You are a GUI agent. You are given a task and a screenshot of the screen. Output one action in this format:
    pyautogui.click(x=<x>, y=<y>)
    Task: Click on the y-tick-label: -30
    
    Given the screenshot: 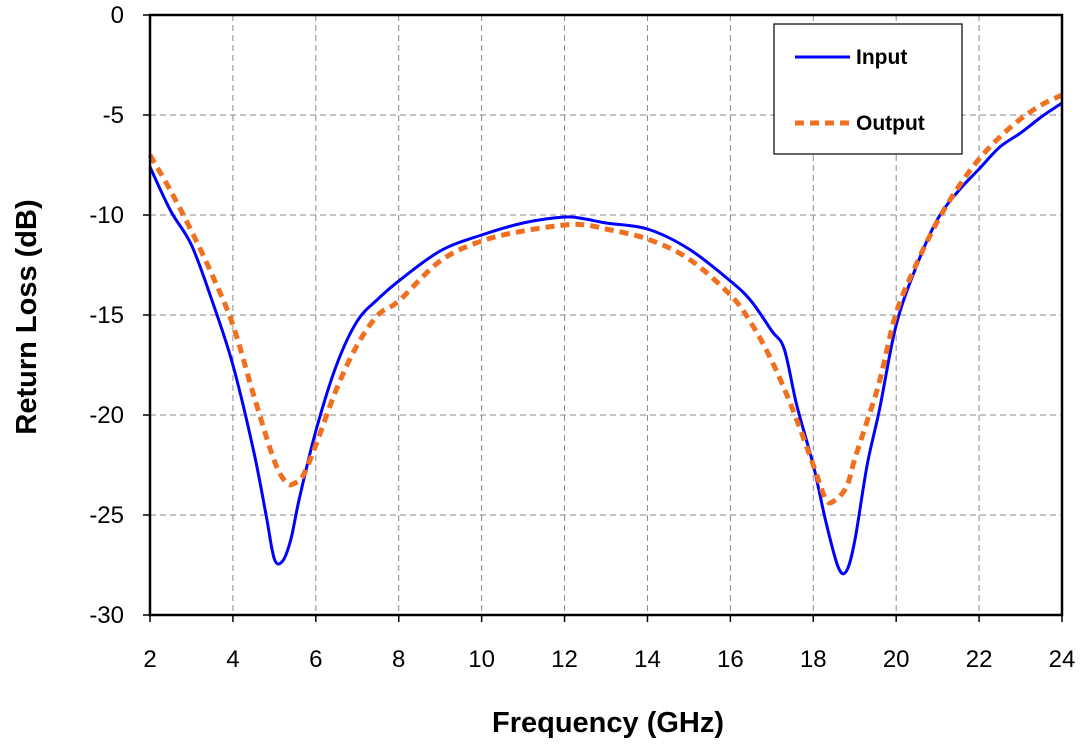 What is the action you would take?
    pyautogui.click(x=106, y=615)
    